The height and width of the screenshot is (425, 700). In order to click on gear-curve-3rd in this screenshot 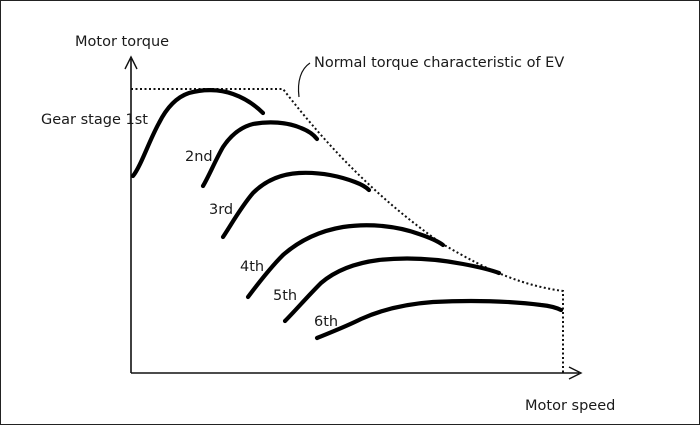, I will do `click(296, 205)`.